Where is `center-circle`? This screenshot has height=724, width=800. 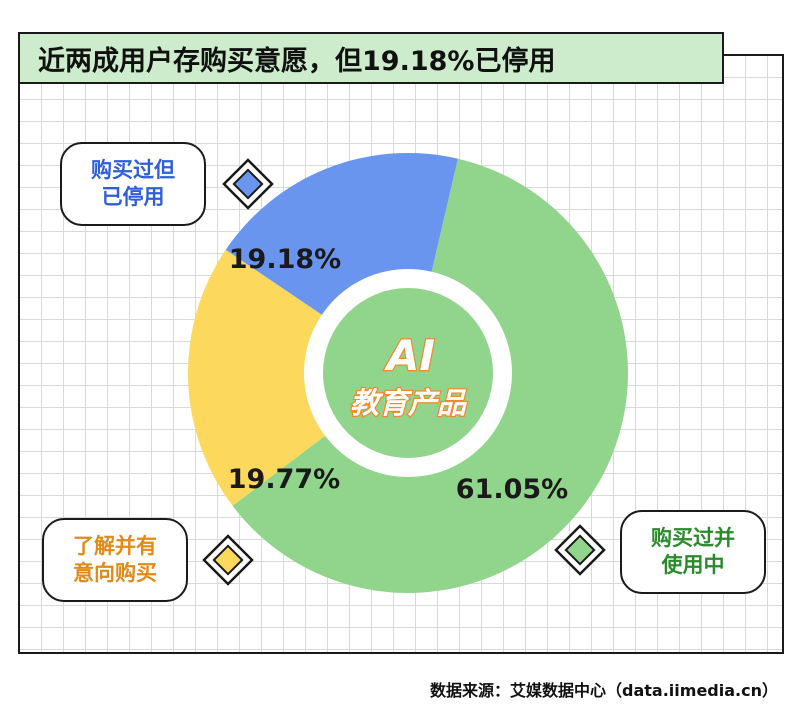 center-circle is located at coordinates (408, 373).